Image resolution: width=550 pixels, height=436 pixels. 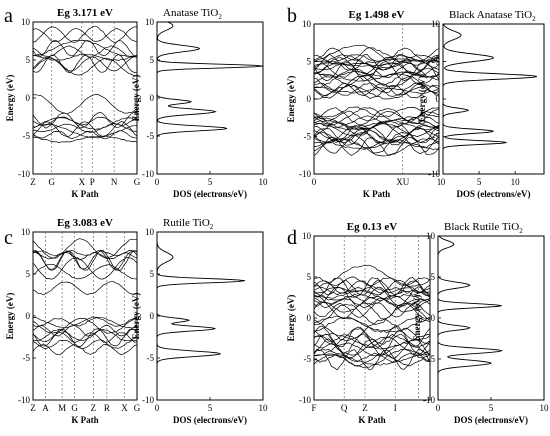 I want to click on band-panel-title: Eg 3.083 eV, so click(x=85, y=223).